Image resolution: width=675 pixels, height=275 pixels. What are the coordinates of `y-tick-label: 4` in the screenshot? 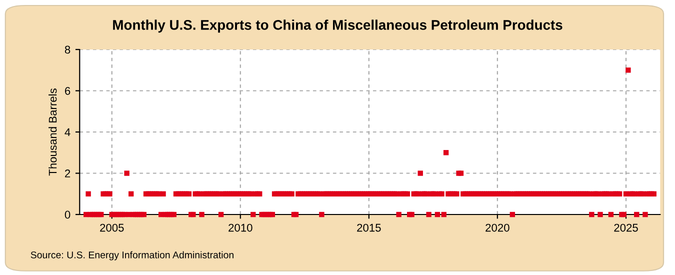 It's located at (67, 132).